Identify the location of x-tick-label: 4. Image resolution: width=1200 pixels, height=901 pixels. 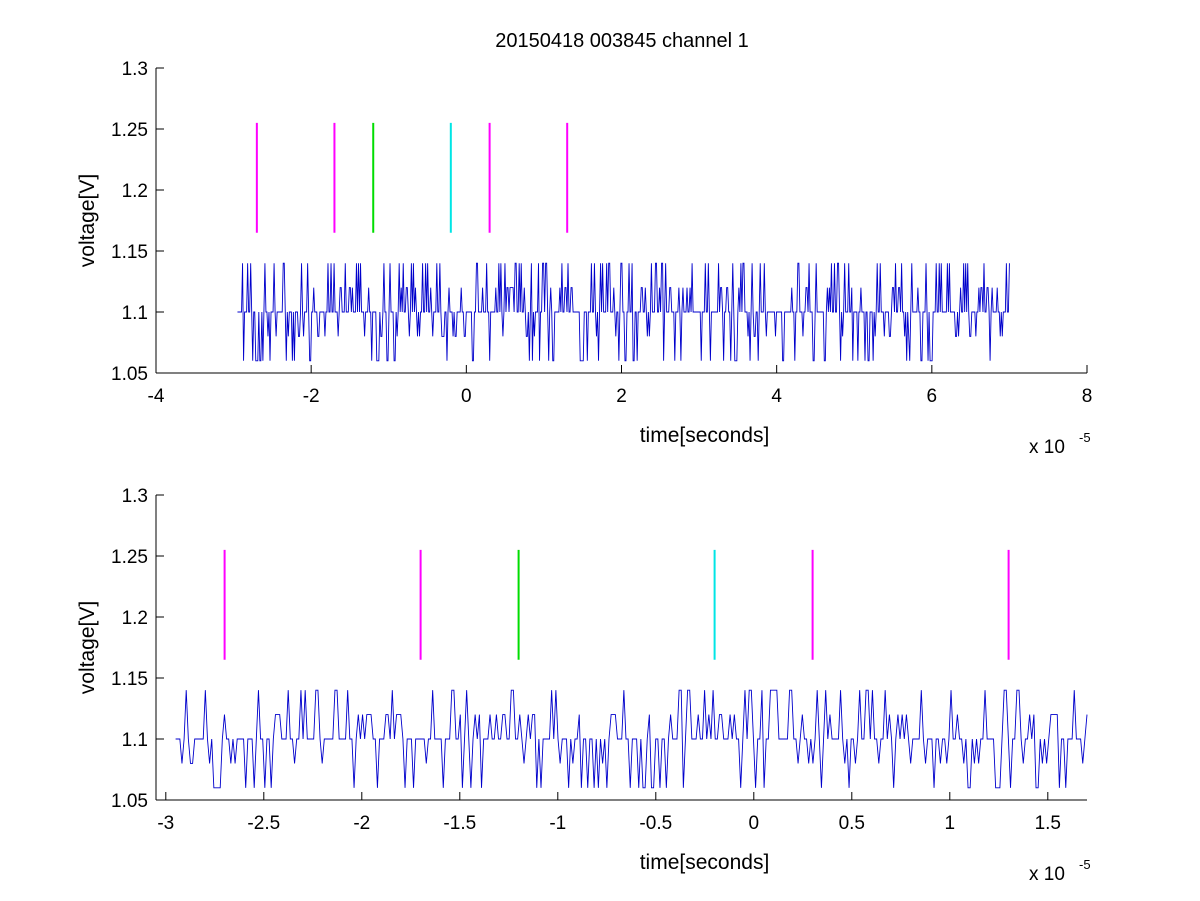
(776, 396).